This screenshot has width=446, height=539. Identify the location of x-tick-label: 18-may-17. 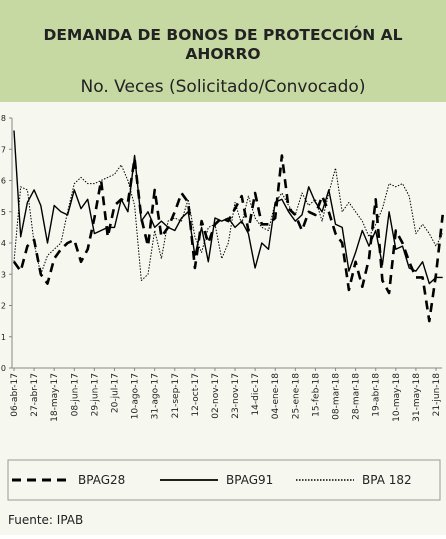
(55, 397).